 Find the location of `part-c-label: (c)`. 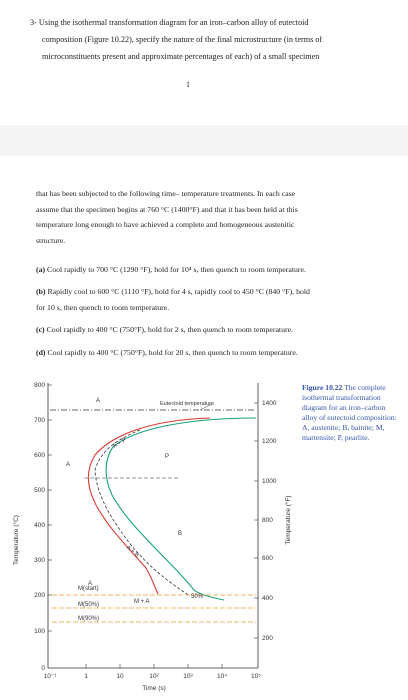

part-c-label: (c) is located at coordinates (40, 329).